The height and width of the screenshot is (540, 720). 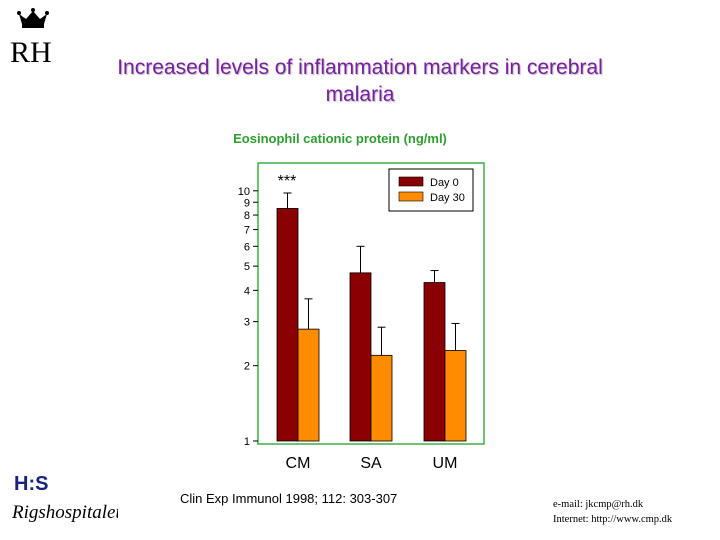 I want to click on rh-logo-text: RH, so click(x=31, y=52).